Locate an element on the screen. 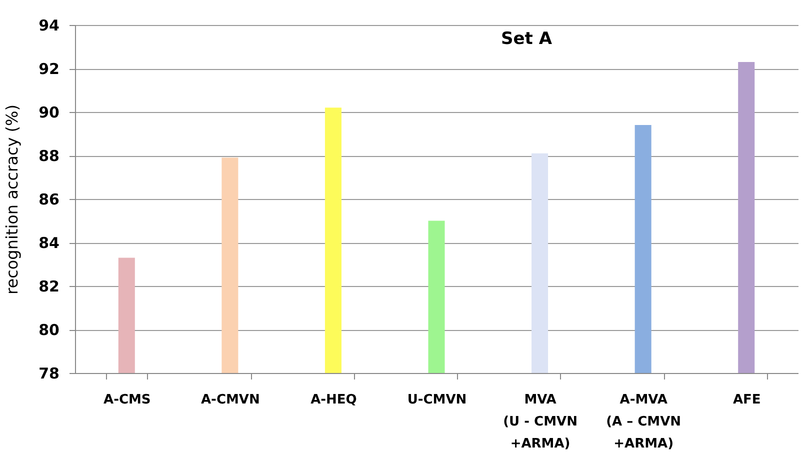 This screenshot has height=462, width=808. x-tick-label: U-CMVN is located at coordinates (437, 400).